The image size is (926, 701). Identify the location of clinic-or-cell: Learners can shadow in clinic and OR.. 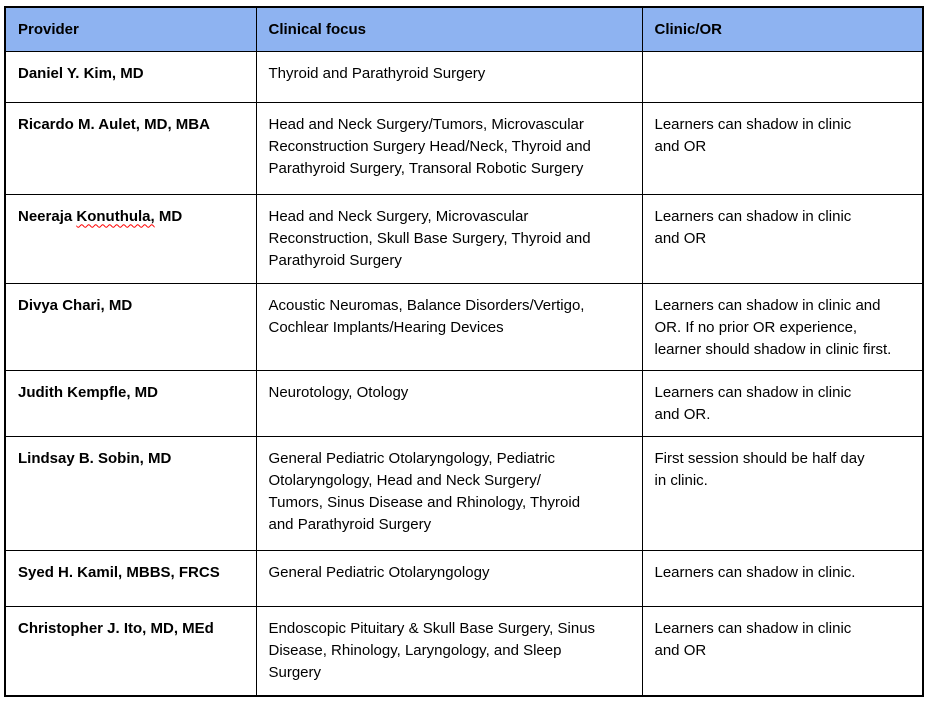
(782, 403).